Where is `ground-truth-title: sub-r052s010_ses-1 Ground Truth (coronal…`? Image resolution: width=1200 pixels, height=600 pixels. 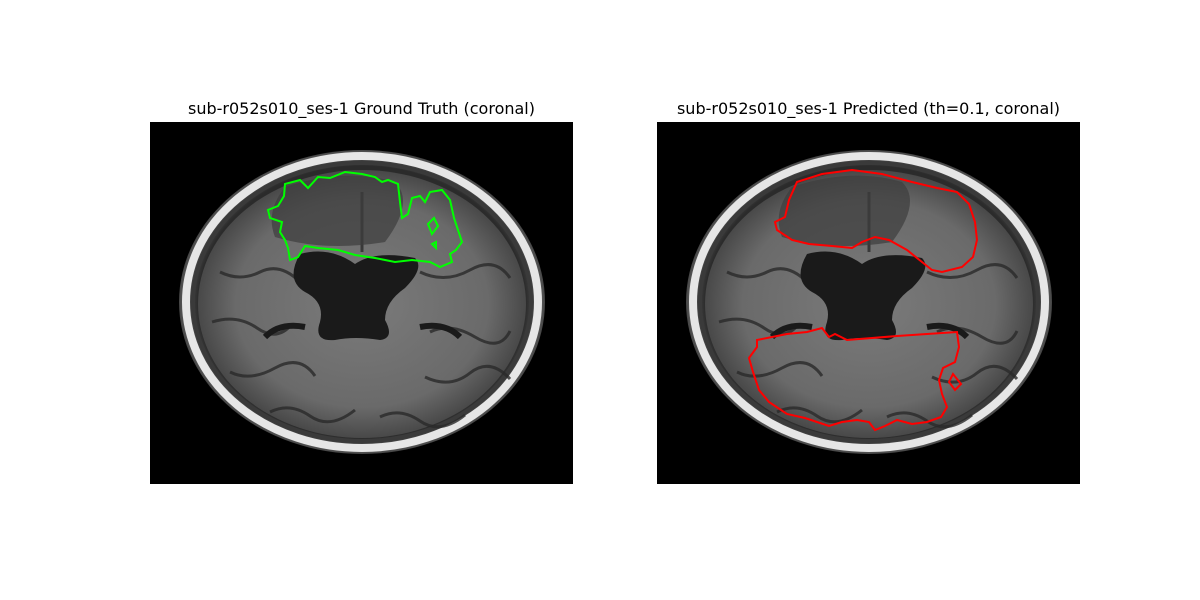
ground-truth-title: sub-r052s010_ses-1 Ground Truth (coronal… is located at coordinates (361, 108).